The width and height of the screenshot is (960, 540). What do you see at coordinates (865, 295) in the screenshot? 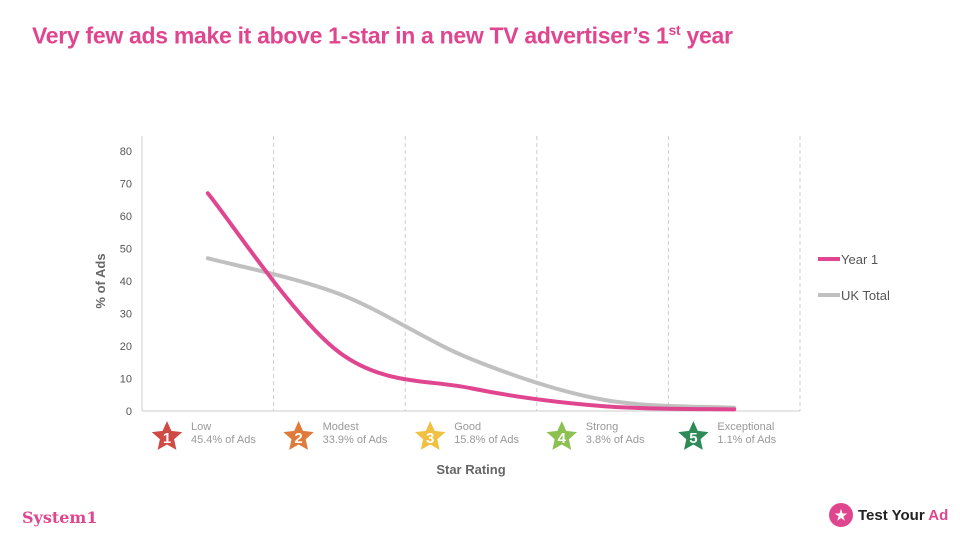
I see `legend-label: UK Total` at bounding box center [865, 295].